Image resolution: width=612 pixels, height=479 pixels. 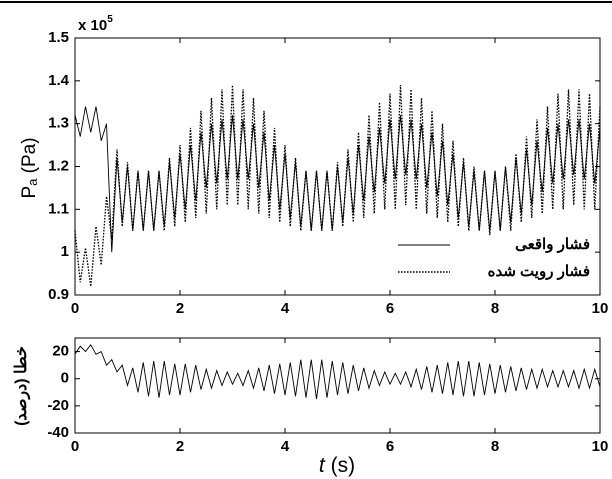 What do you see at coordinates (60, 351) in the screenshot?
I see `y-tick-label: 20` at bounding box center [60, 351].